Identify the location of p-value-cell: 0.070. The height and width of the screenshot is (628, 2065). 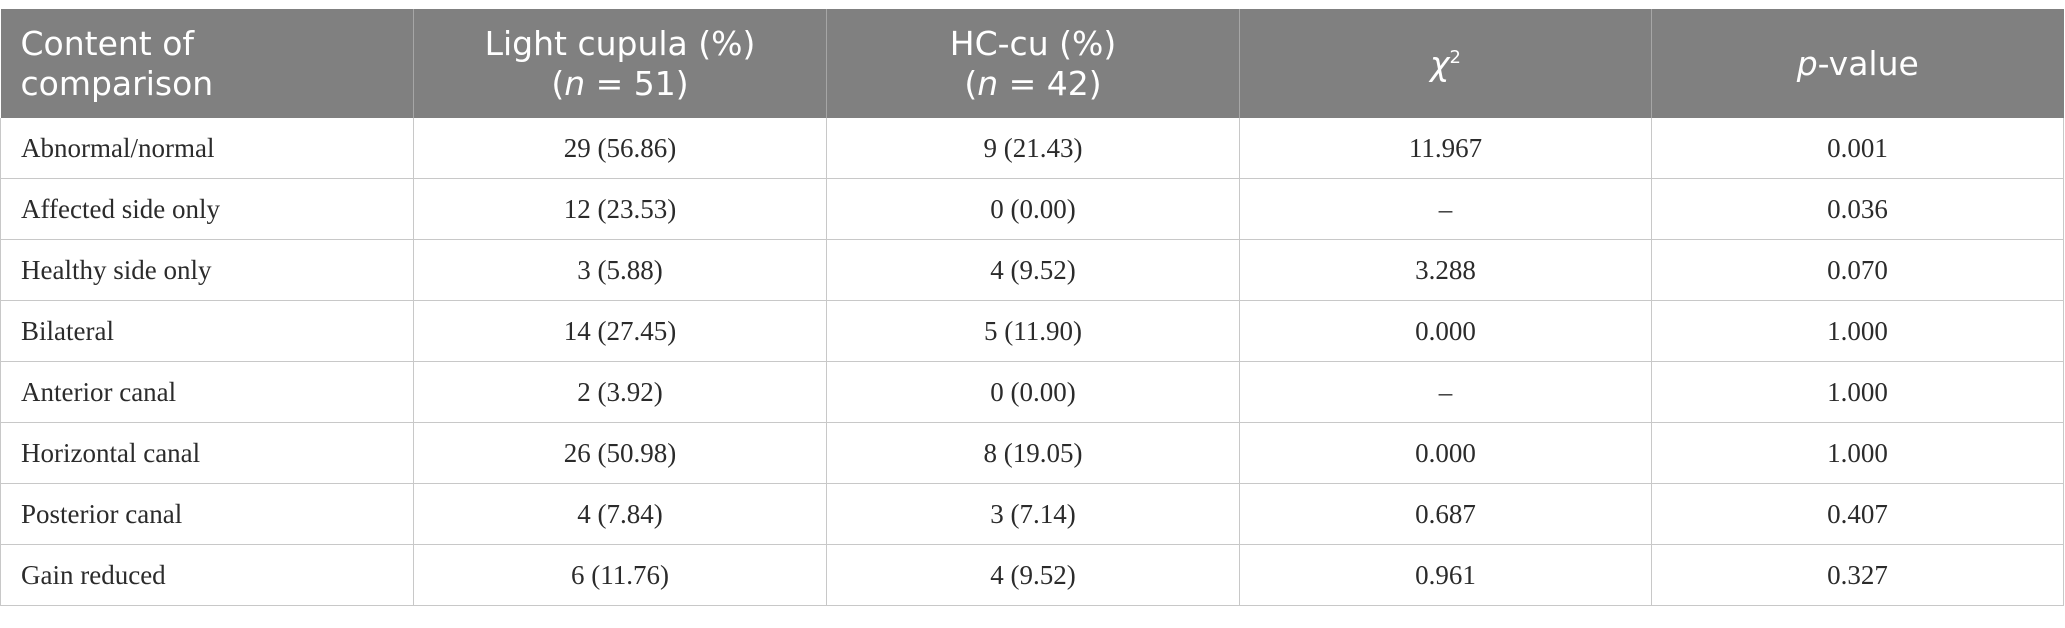
(1857, 270).